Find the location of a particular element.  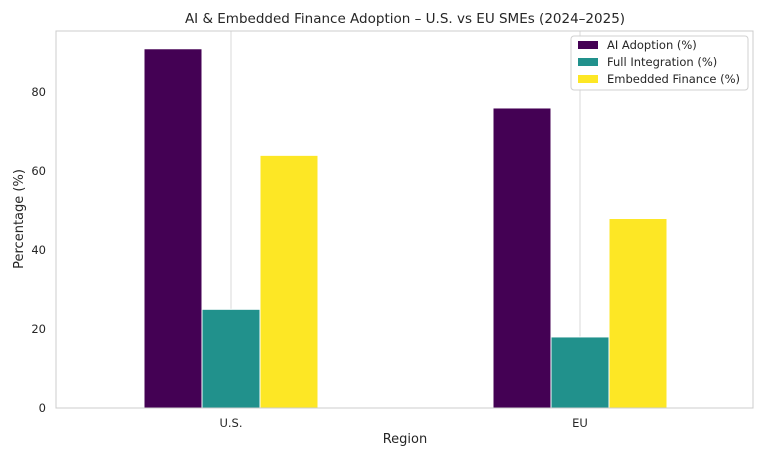

y-tick-label: 0 is located at coordinates (42, 408).